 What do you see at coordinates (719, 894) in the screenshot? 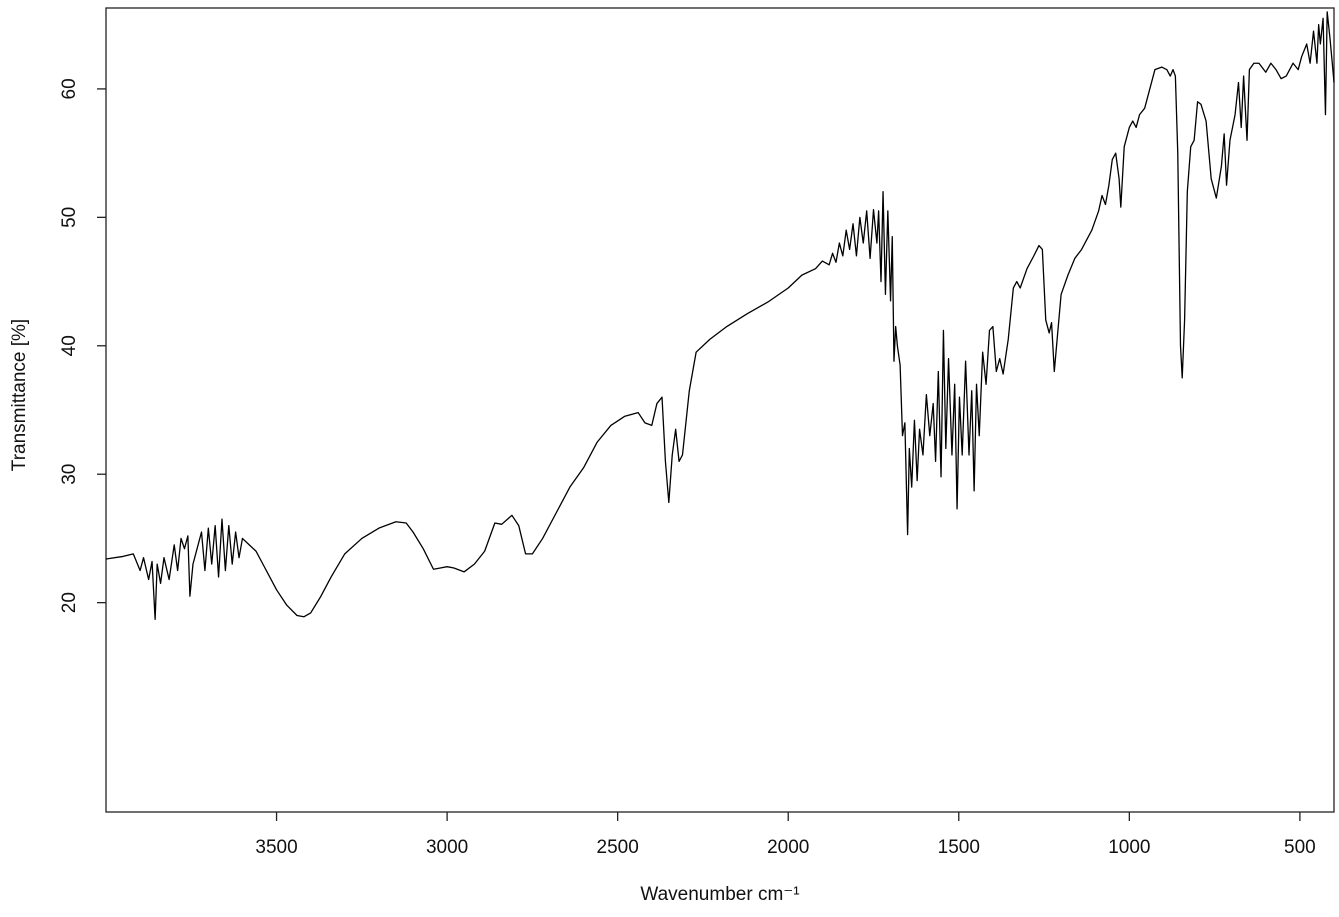
I see `x-axis-title: Wavenumber cm⁻¹` at bounding box center [719, 894].